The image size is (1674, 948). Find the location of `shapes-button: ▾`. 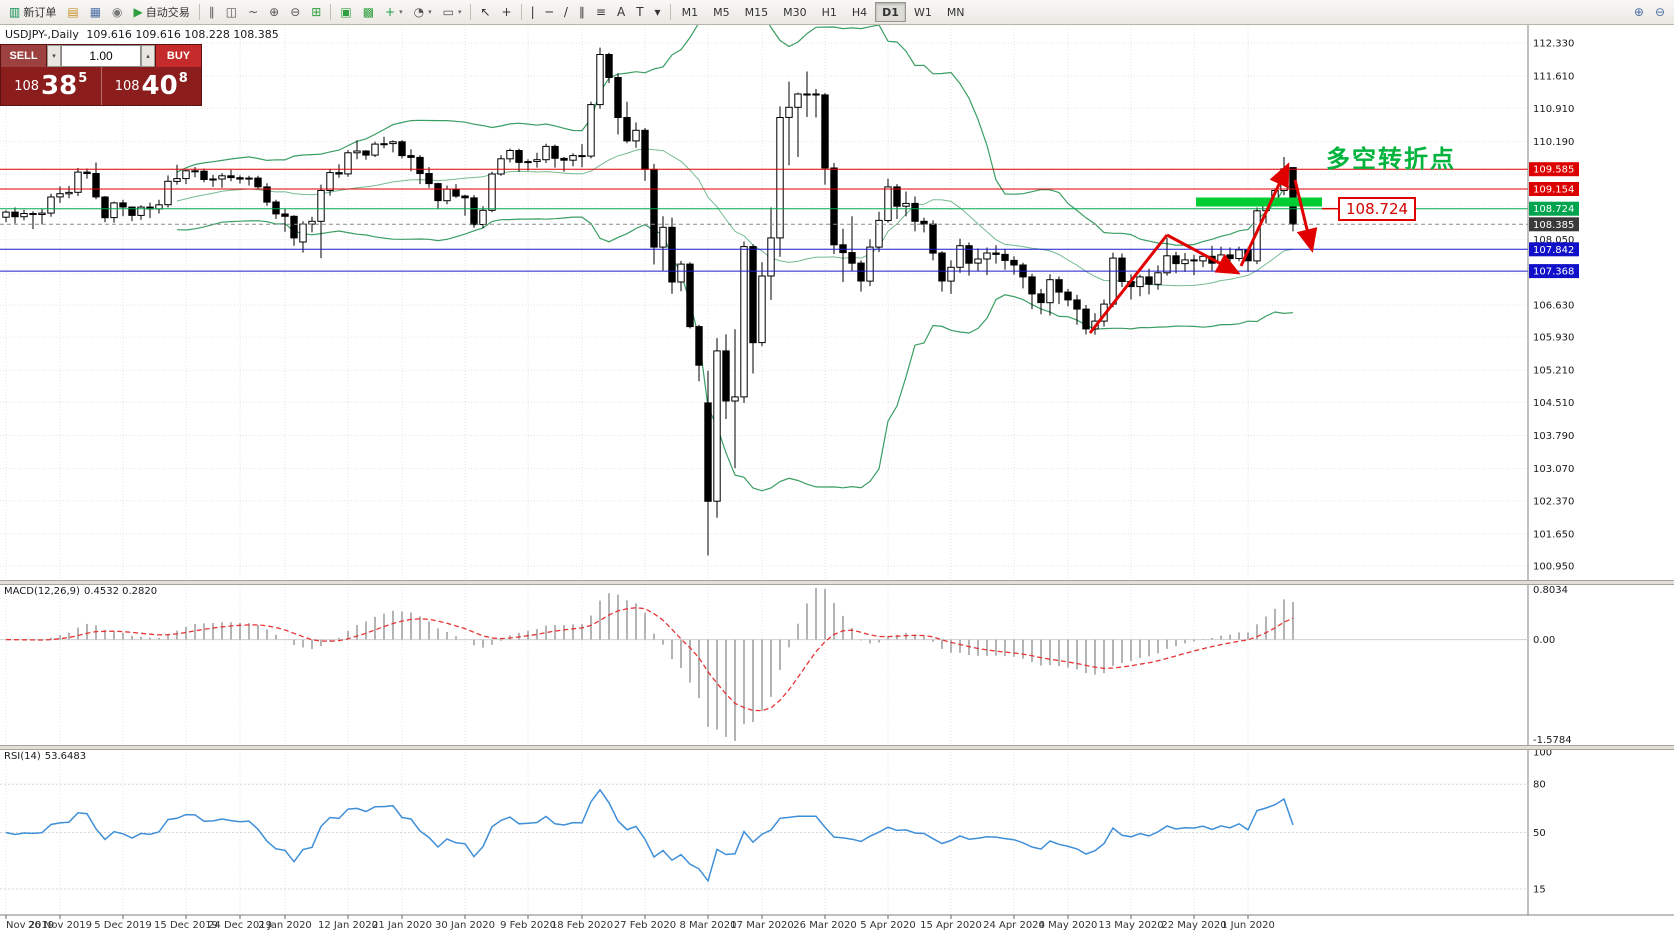

shapes-button: ▾ is located at coordinates (658, 12).